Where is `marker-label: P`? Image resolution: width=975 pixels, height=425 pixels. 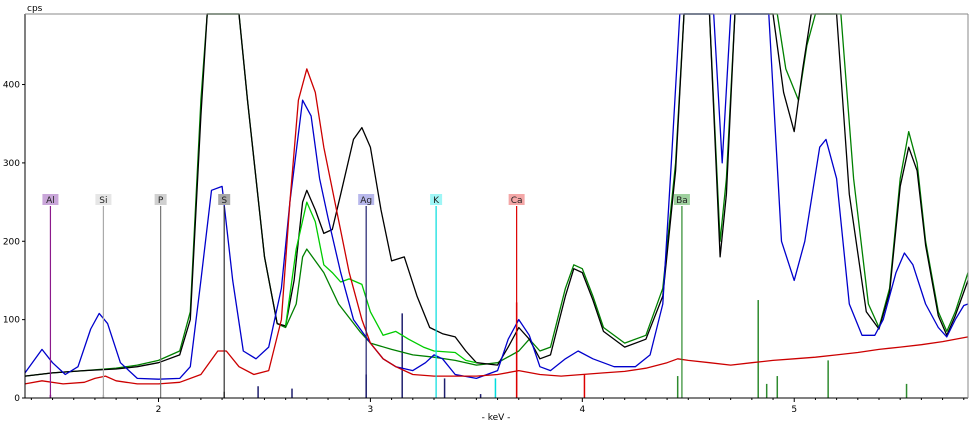 marker-label: P is located at coordinates (161, 201).